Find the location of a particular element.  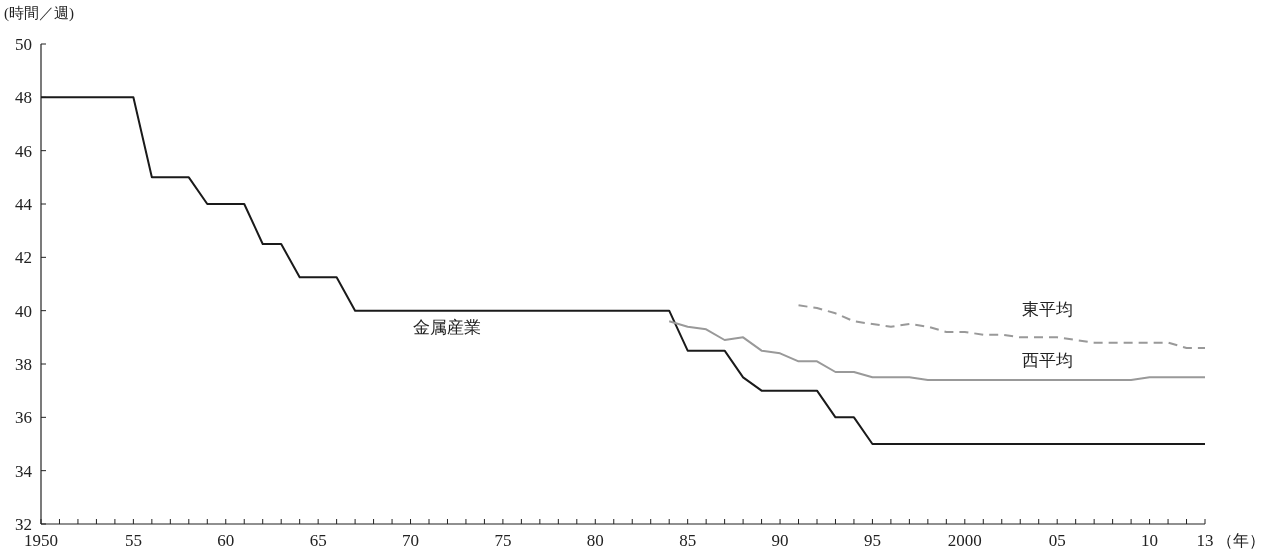

ytick: 36 is located at coordinates (23, 418).